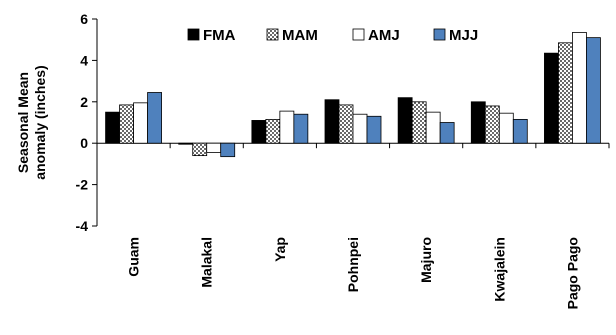 This screenshot has width=616, height=335. What do you see at coordinates (193, 34) in the screenshot?
I see `legend-swatch-fma` at bounding box center [193, 34].